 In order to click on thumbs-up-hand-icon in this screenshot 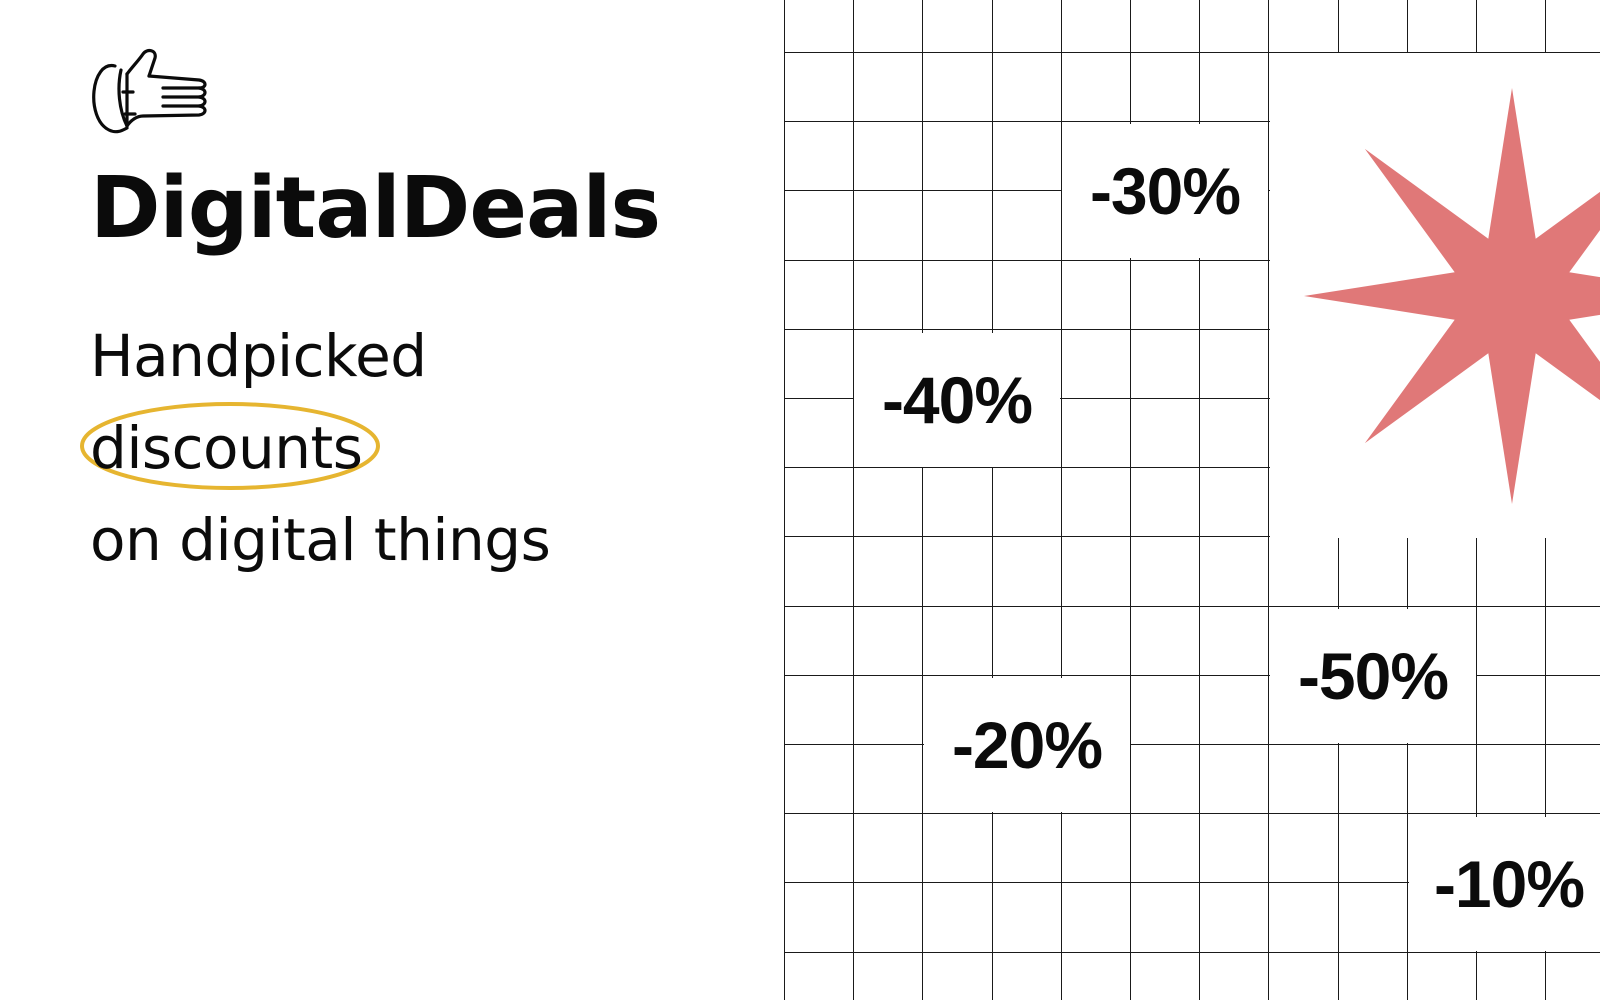, I will do `click(149, 91)`.